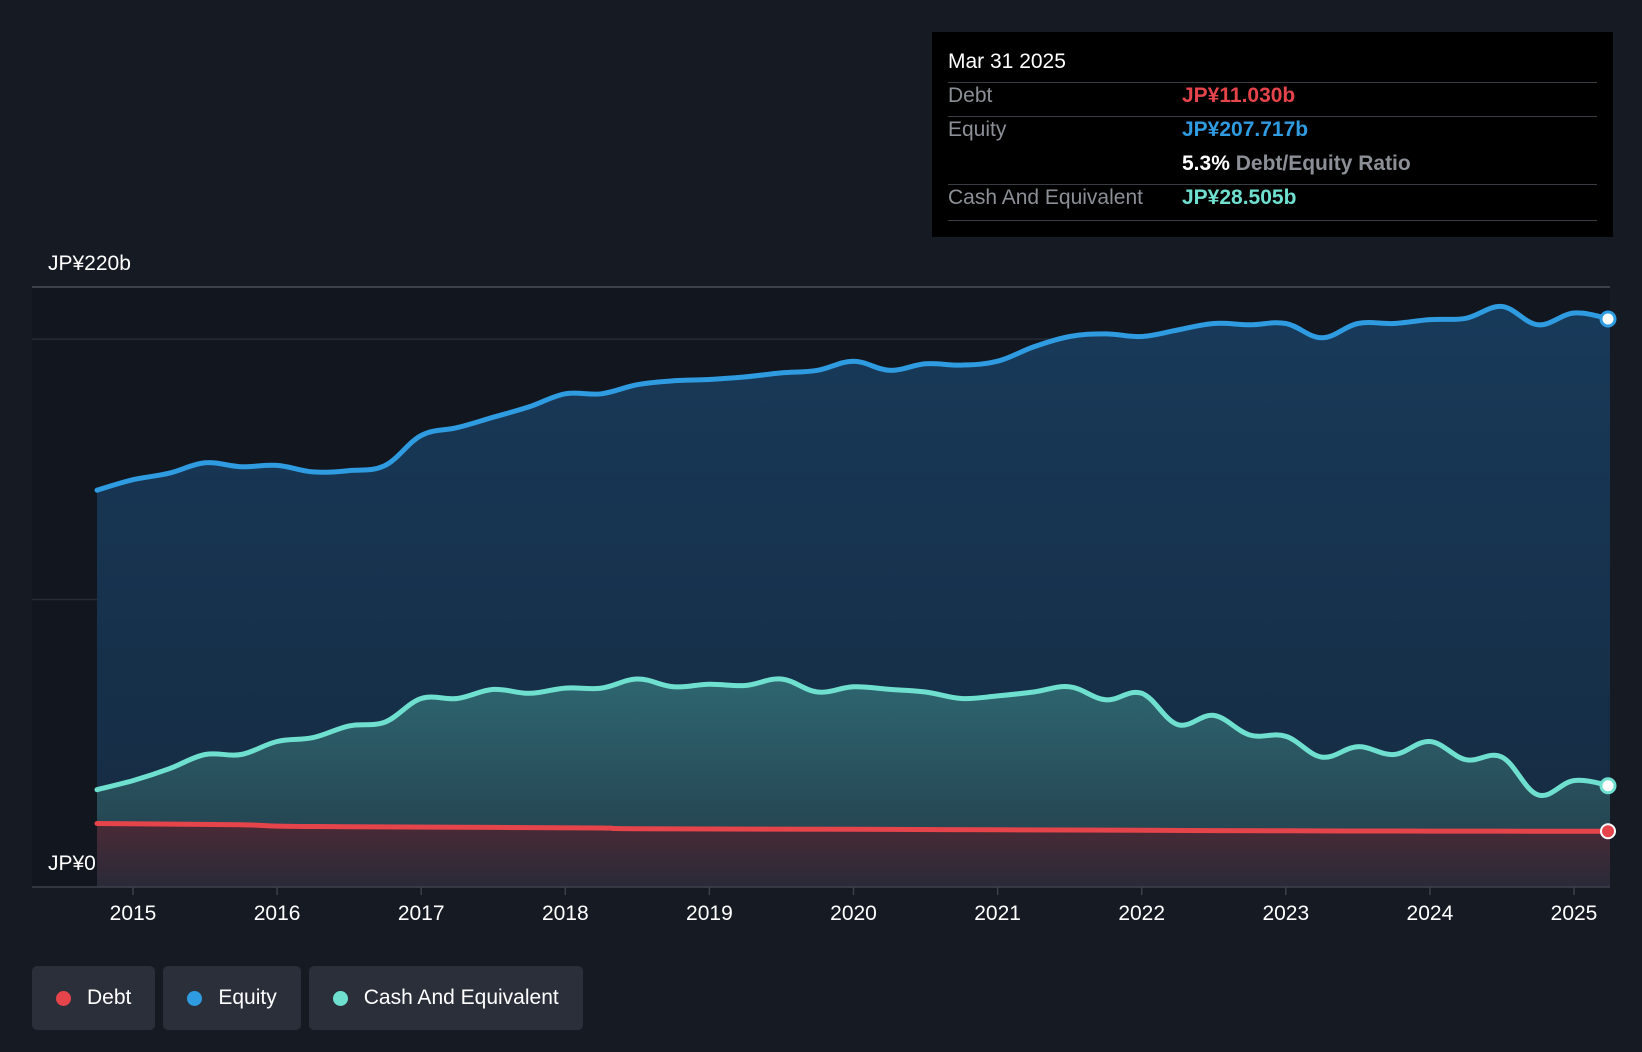  Describe the element at coordinates (72, 863) in the screenshot. I see `y-tick-label-bottom: JP¥0` at that location.